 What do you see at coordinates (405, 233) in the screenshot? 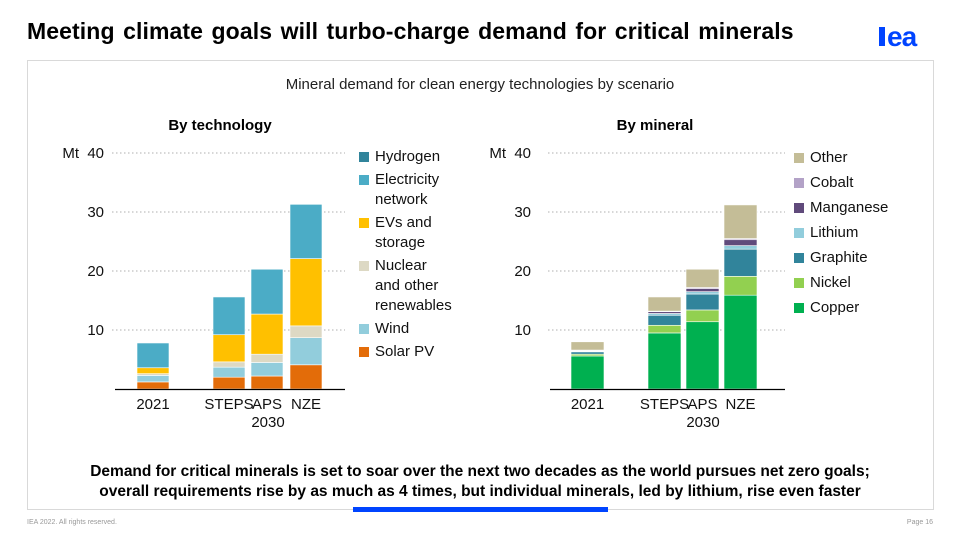
I see `legend-item: EVs and storage` at bounding box center [405, 233].